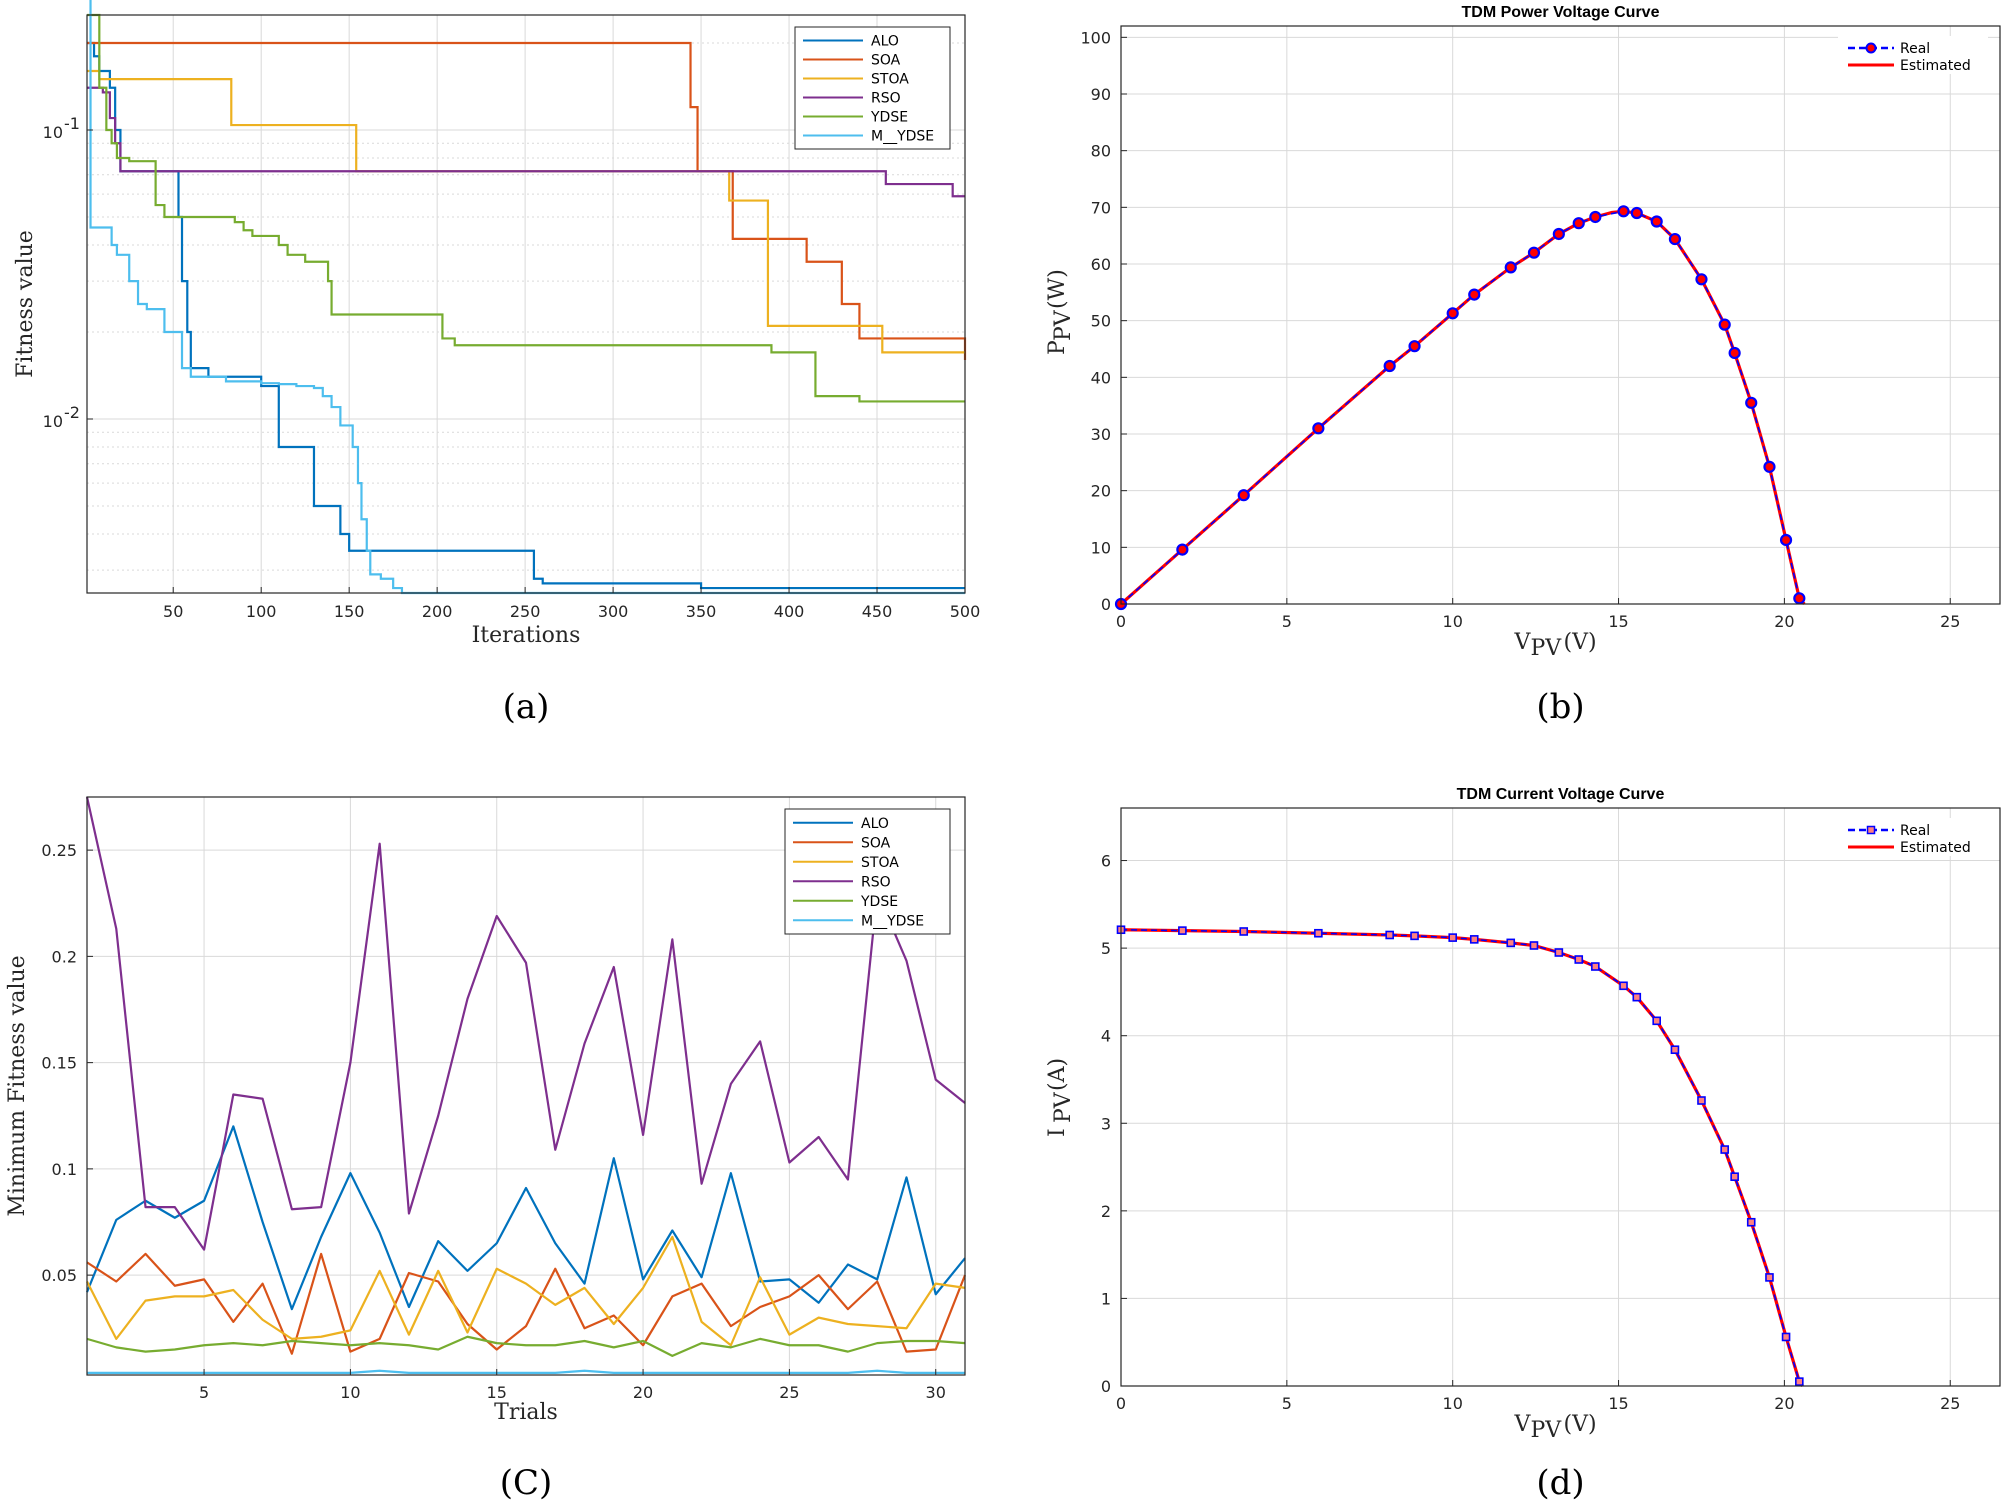  Describe the element at coordinates (1101, 207) in the screenshot. I see `y-tick-label: 70` at that location.